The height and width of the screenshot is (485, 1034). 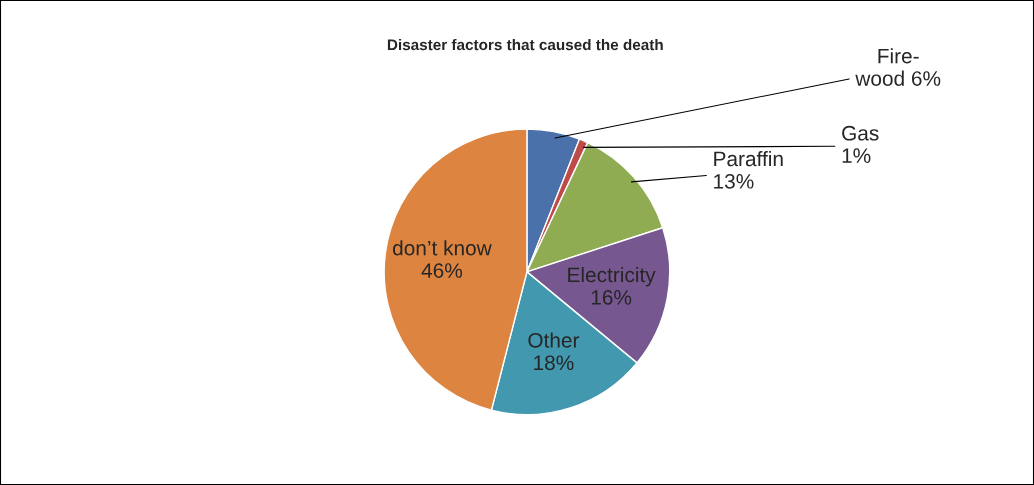 I want to click on data-label: 16%, so click(x=611, y=297).